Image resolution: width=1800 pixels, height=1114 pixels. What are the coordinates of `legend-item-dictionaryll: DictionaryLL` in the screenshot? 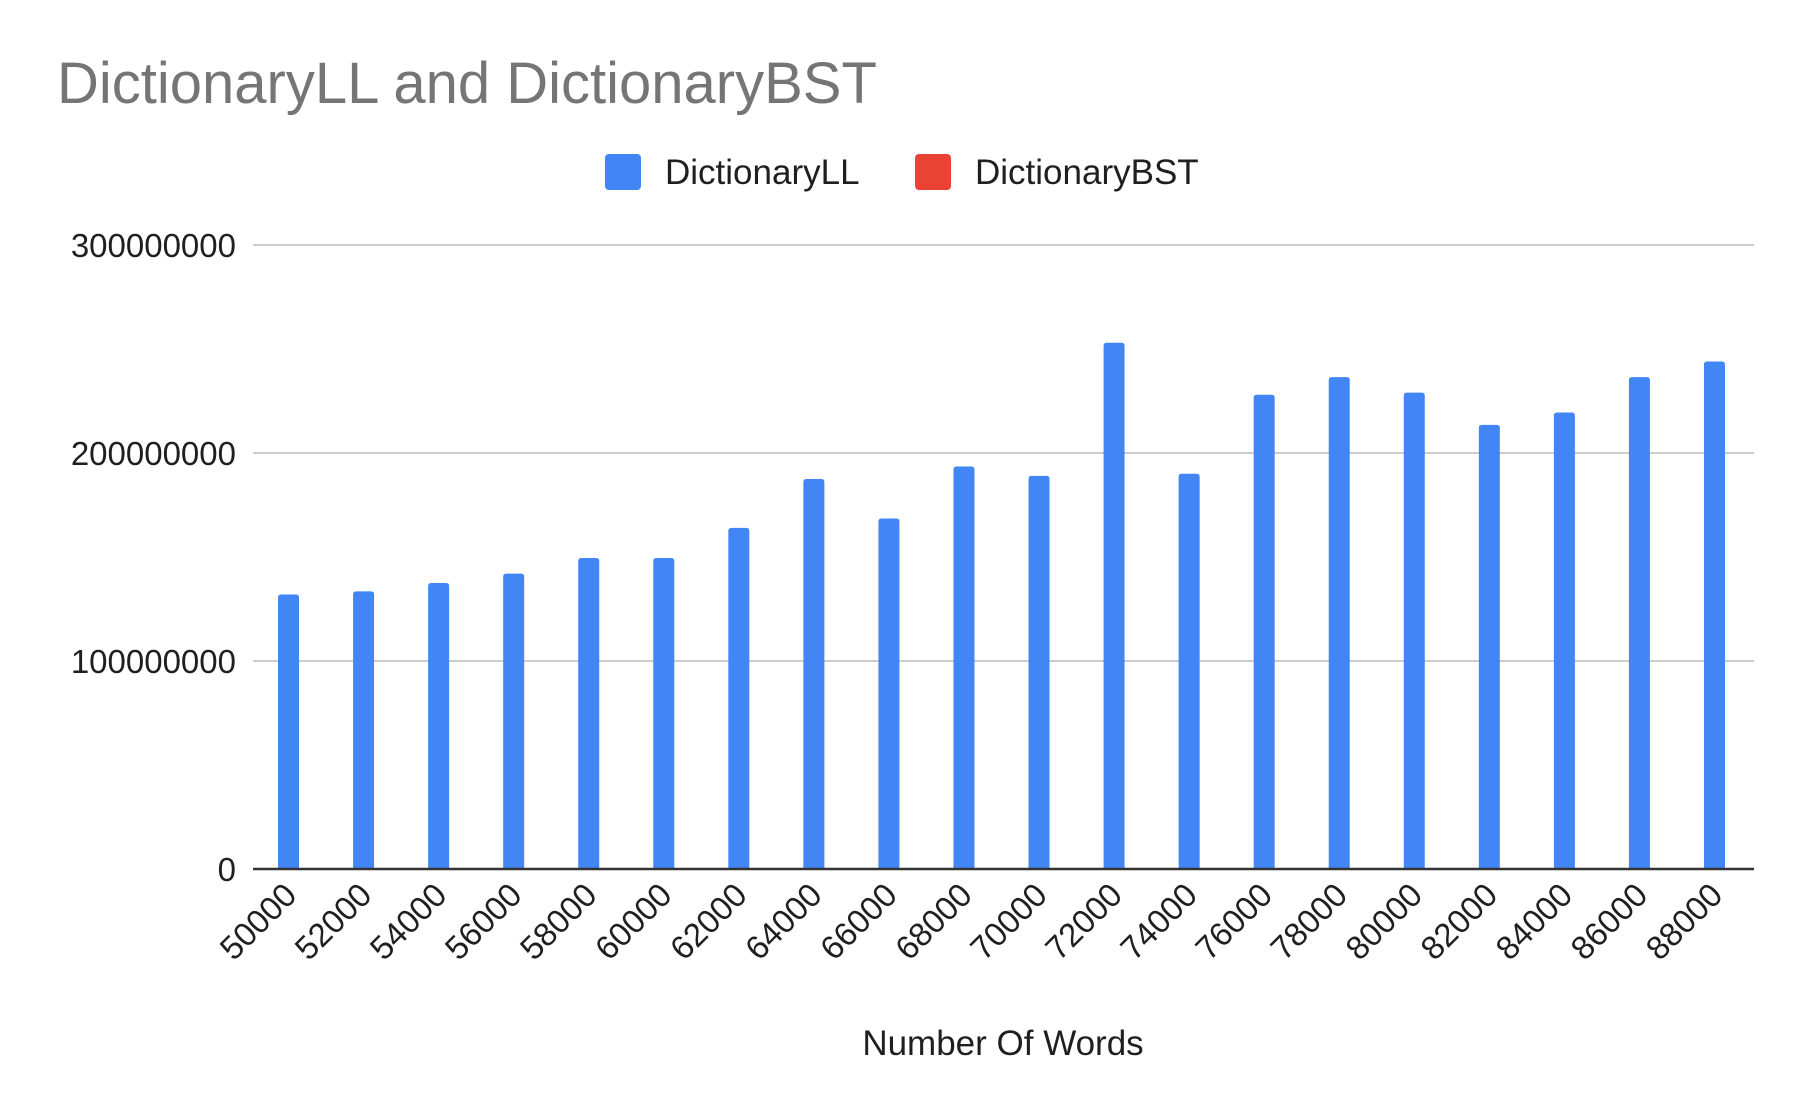 It's located at (732, 172).